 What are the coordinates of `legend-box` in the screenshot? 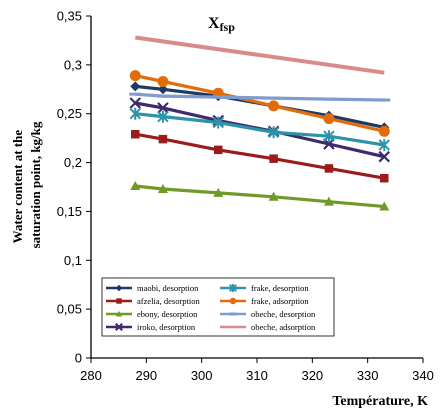 It's located at (218, 307).